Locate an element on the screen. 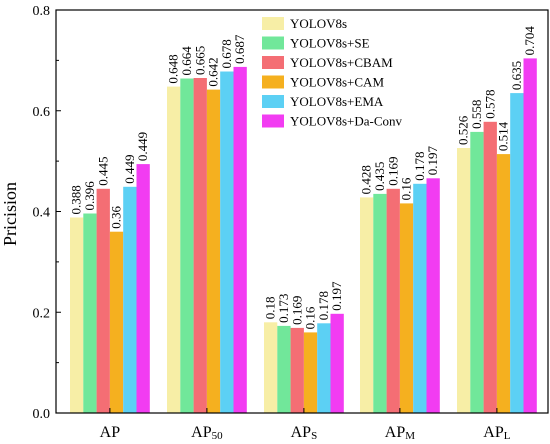 The image size is (550, 444). value-label-2-4: 0.178 is located at coordinates (323, 305).